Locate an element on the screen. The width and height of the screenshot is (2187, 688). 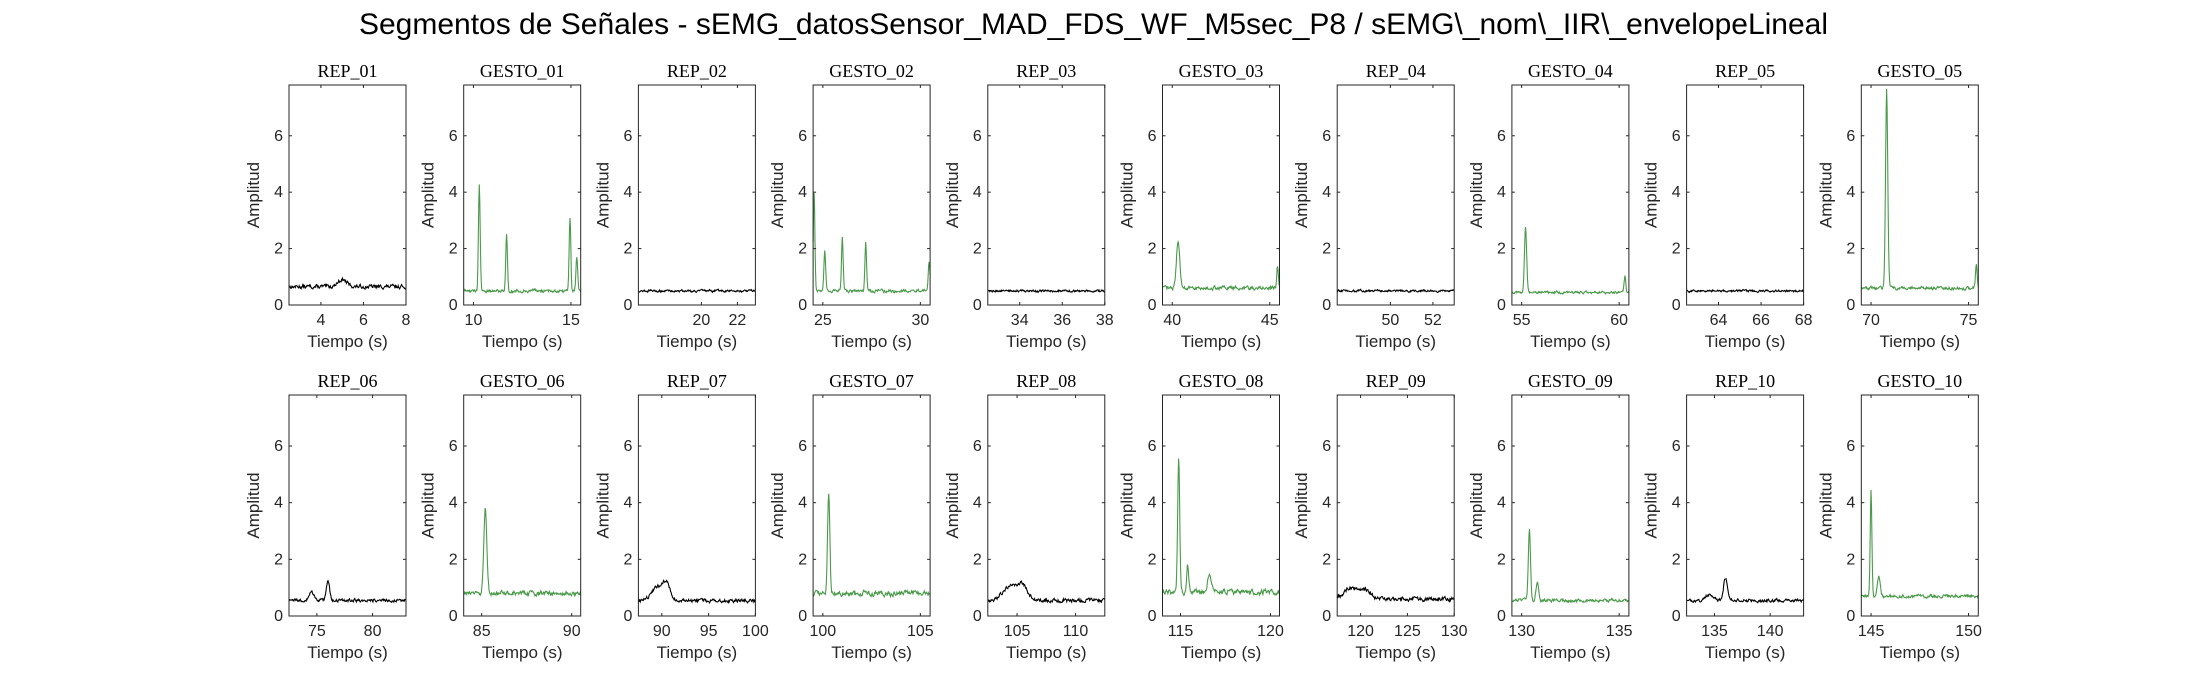
subplot-rep-03: 34 36 38 0 2 4 6 REP_03 Tiempo (s) Amplitud is located at coordinates (1028, 206).